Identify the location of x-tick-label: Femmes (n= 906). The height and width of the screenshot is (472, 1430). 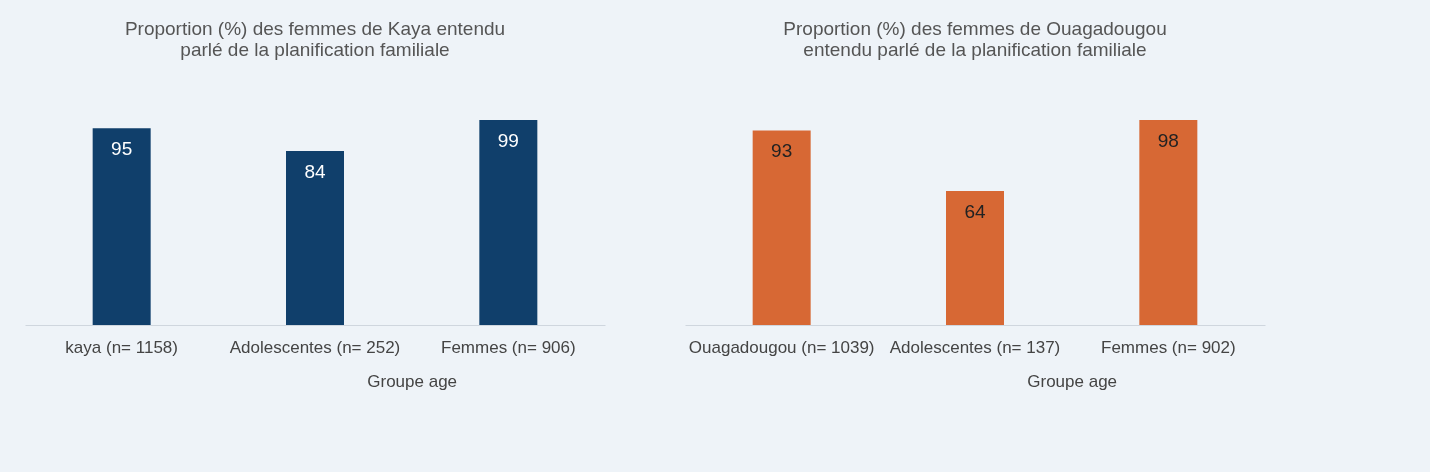
(508, 347).